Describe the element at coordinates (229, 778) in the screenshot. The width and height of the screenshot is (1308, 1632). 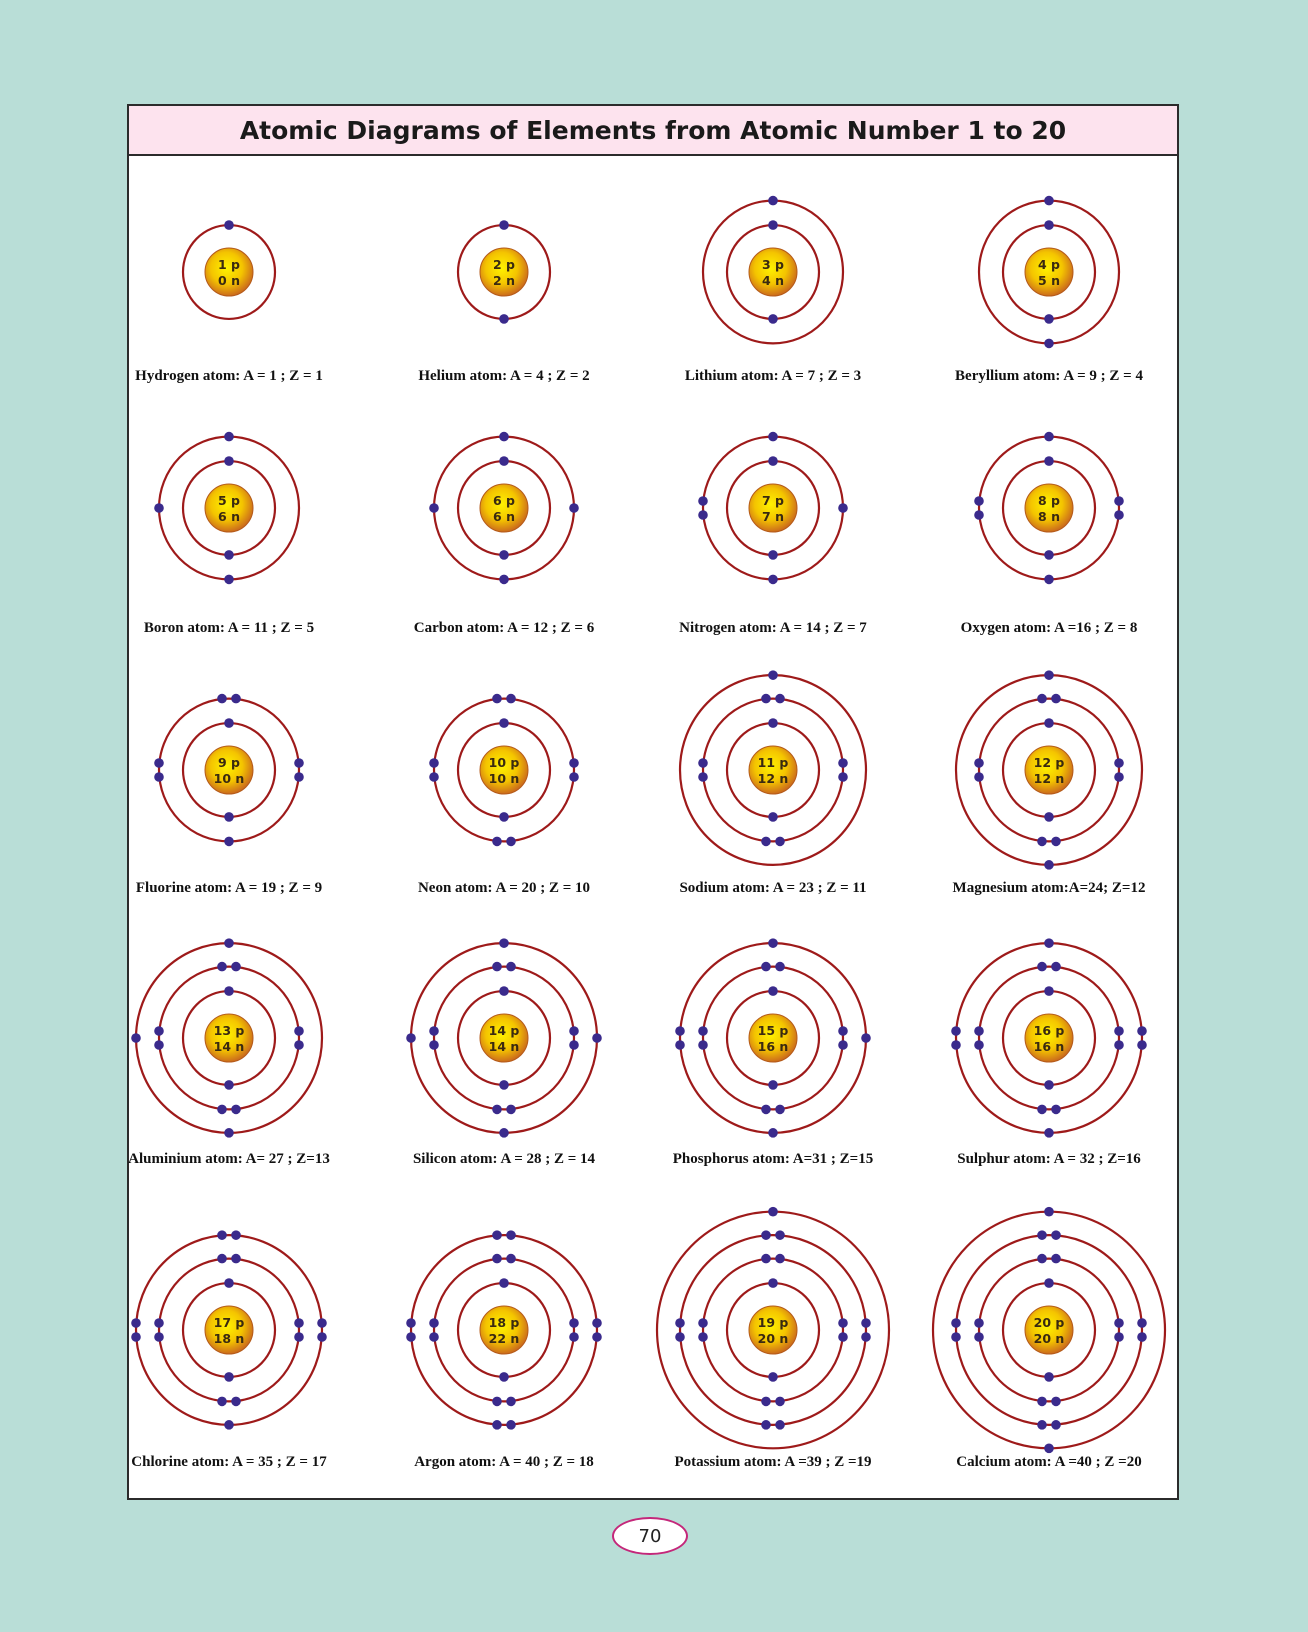
I see `neutron-count: 10 n` at that location.